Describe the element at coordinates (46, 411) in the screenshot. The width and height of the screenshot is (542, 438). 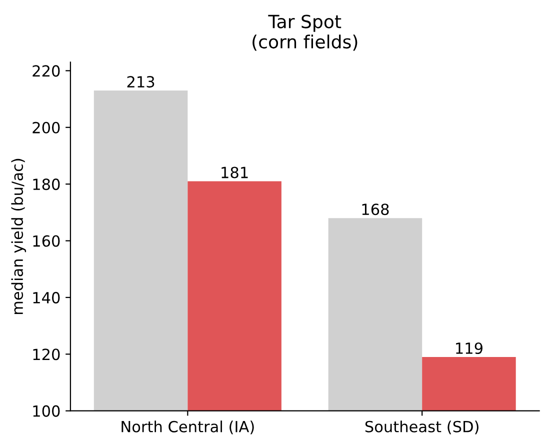
I see `y-tick-label: 100` at that location.